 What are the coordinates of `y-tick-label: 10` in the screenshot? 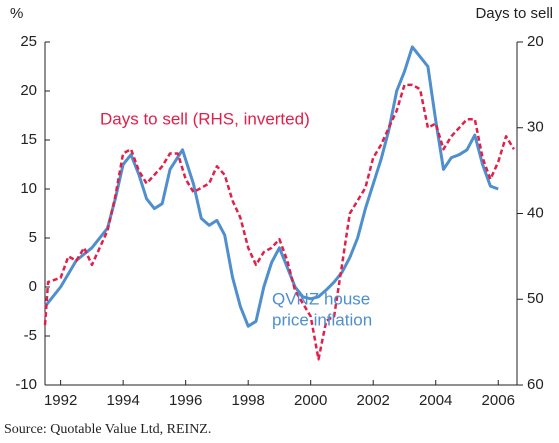 It's located at (28, 188).